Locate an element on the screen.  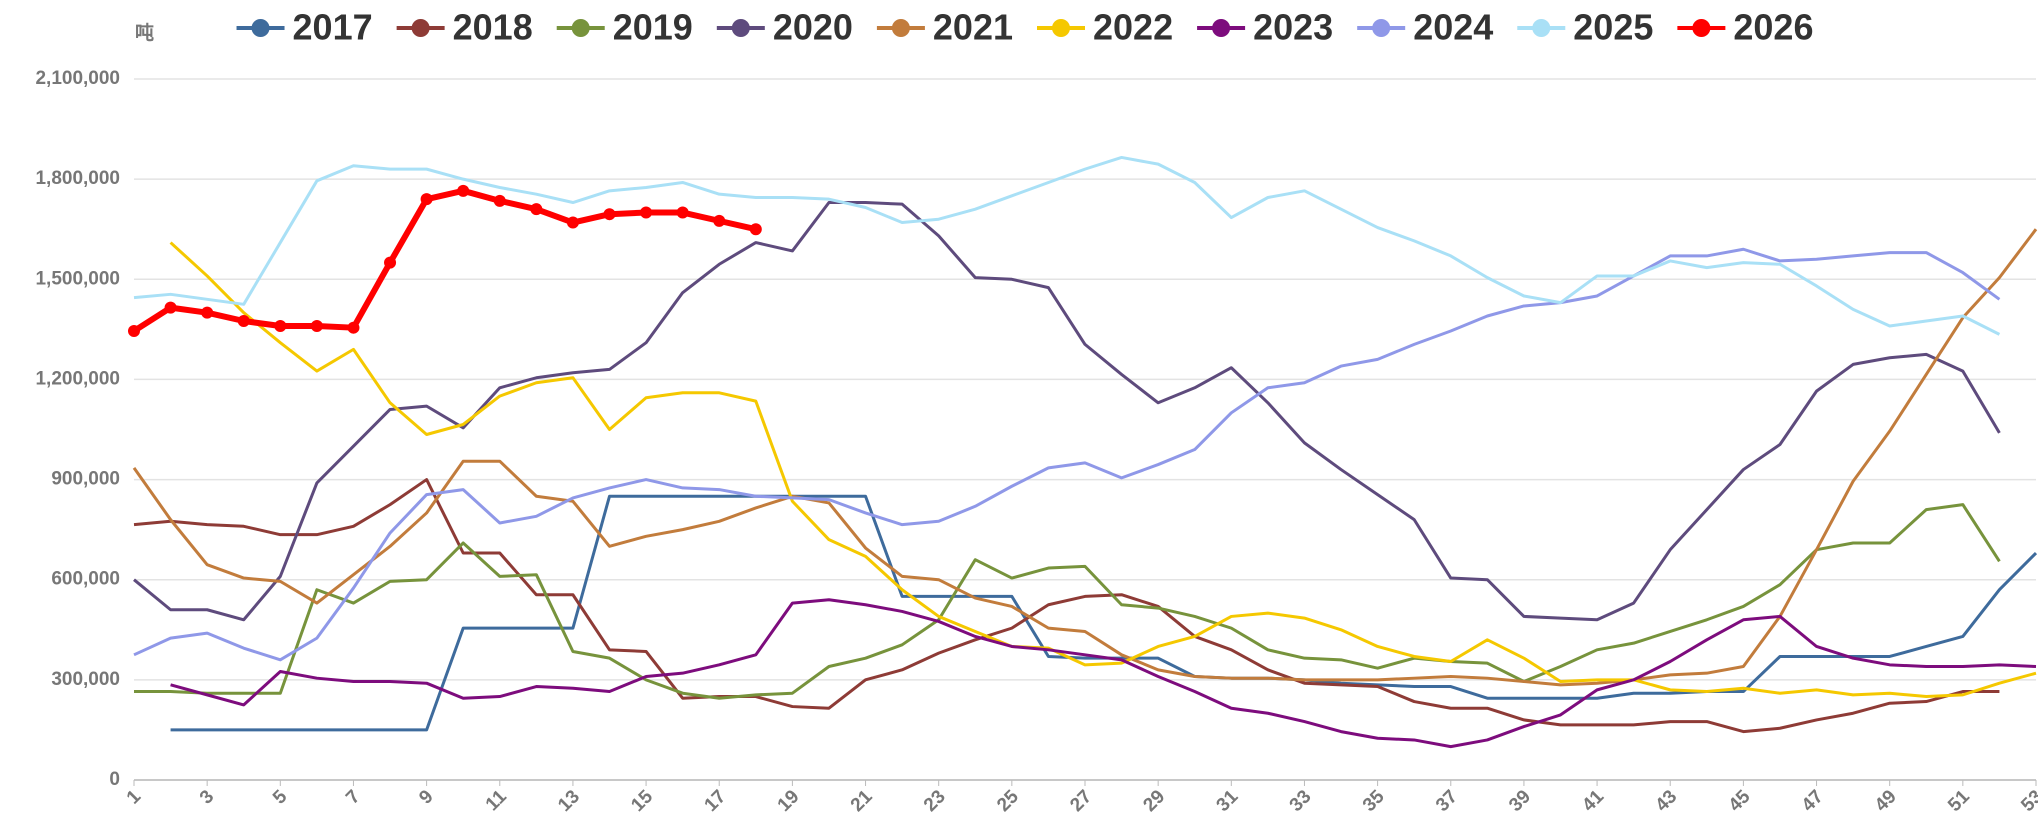
x-tick-label: 41 is located at coordinates (1593, 801).